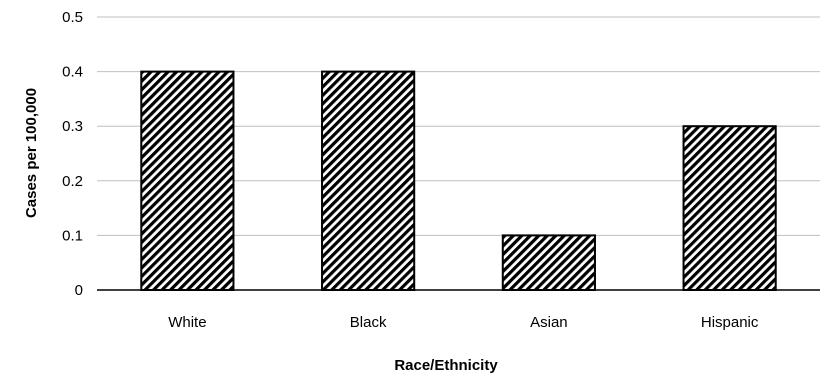 This screenshot has width=833, height=378. What do you see at coordinates (72, 235) in the screenshot?
I see `y-tick-label: 0.1` at bounding box center [72, 235].